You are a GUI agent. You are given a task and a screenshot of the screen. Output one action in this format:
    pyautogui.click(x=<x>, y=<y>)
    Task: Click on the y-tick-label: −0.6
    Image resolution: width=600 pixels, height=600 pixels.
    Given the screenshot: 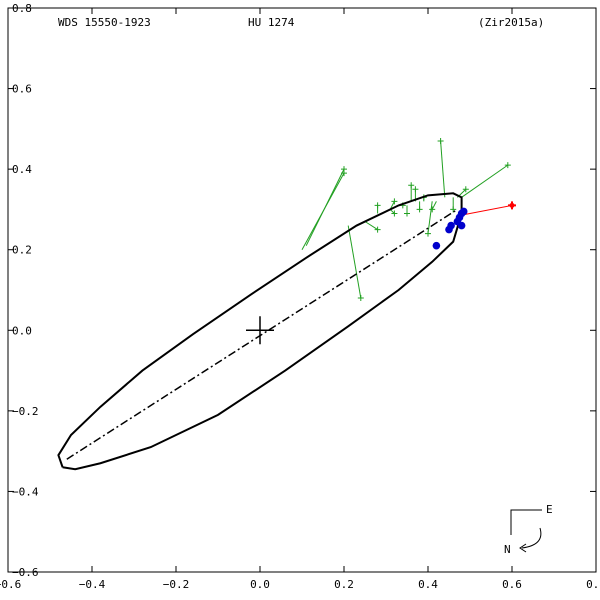 What is the action you would take?
    pyautogui.click(x=25, y=572)
    